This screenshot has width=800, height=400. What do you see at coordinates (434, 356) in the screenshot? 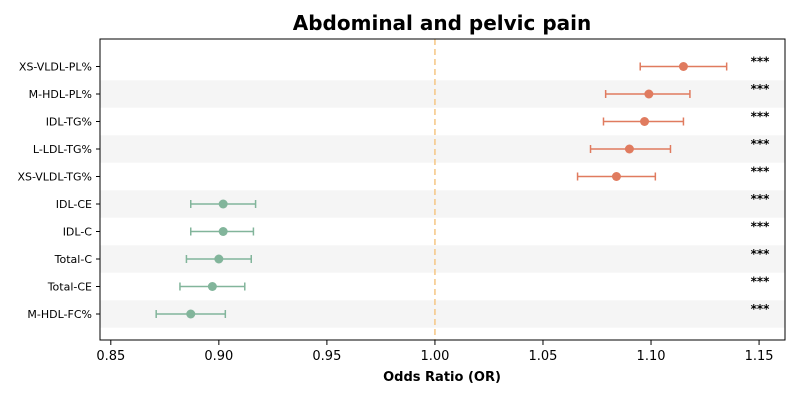
I see `x-tick-label: 1.00` at bounding box center [434, 356].